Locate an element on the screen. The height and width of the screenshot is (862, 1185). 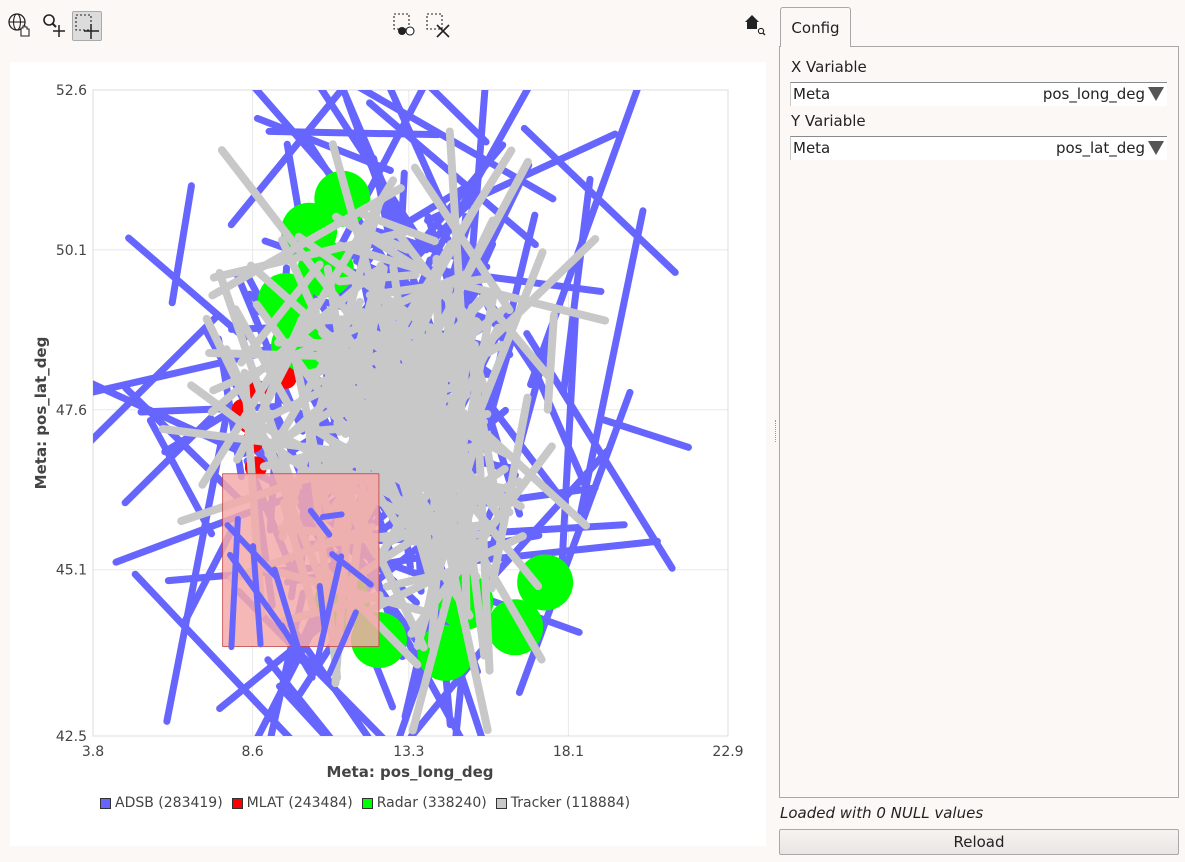
radar-point is located at coordinates (545, 582).